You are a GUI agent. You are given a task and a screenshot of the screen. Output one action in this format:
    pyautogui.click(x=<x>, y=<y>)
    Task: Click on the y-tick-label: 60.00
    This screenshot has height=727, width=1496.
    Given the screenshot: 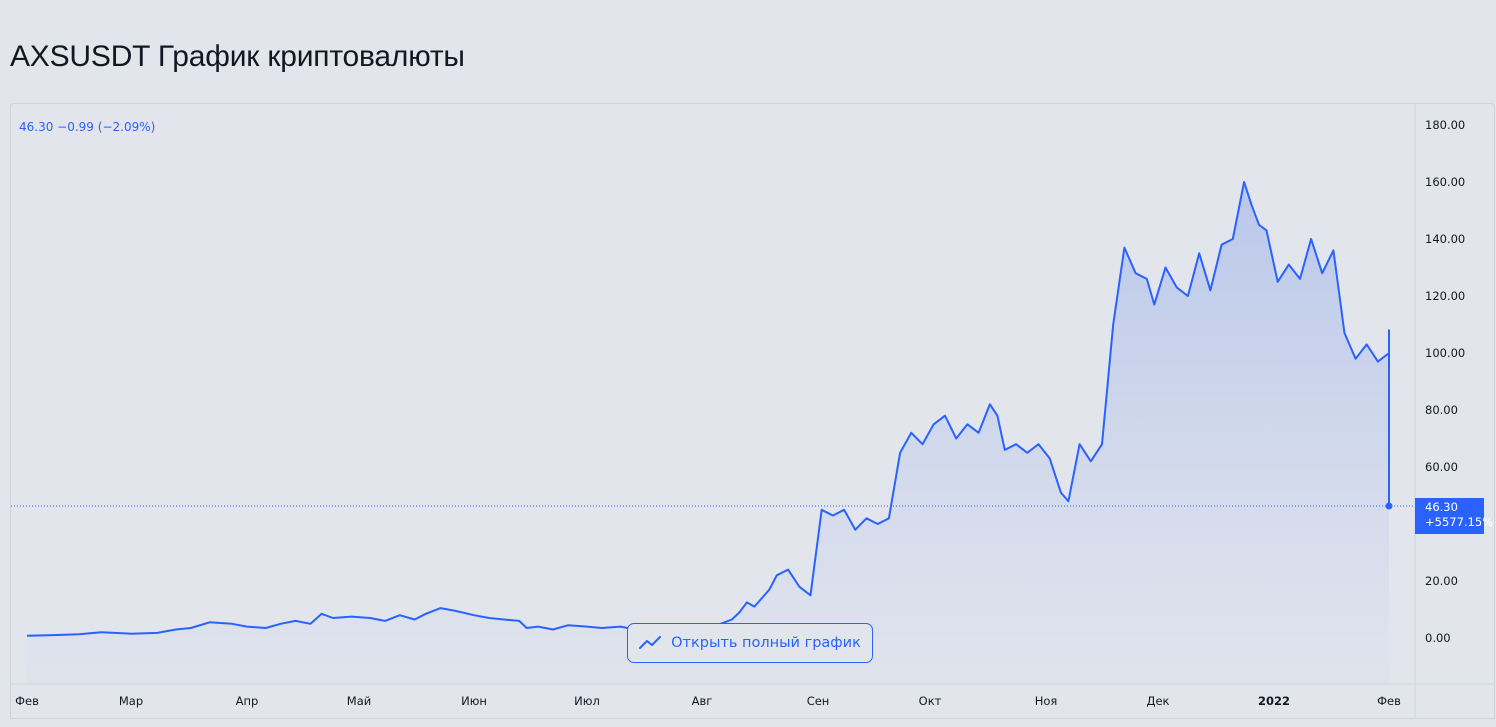 What is the action you would take?
    pyautogui.click(x=1441, y=467)
    